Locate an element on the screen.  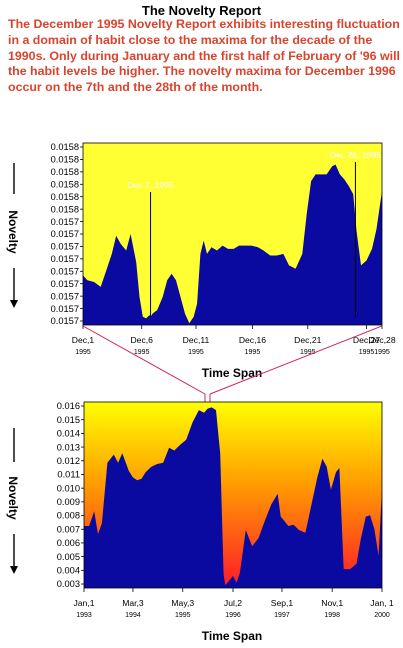
x-tick-sublabel: 1997 is located at coordinates (282, 615).